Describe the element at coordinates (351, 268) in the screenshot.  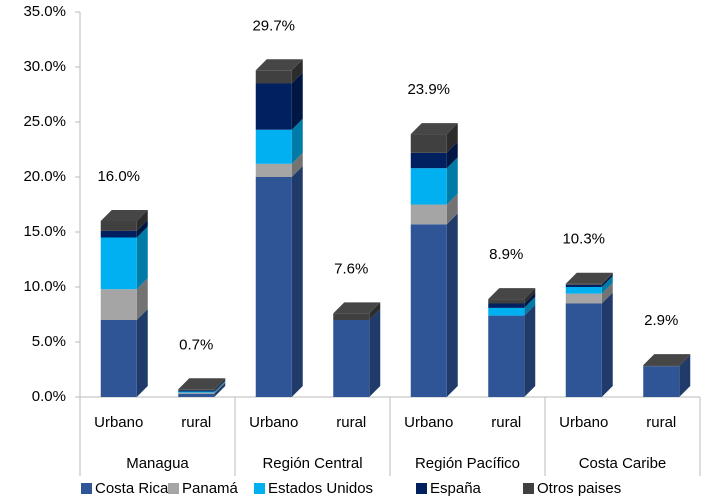
I see `data-label: 7.6%` at that location.